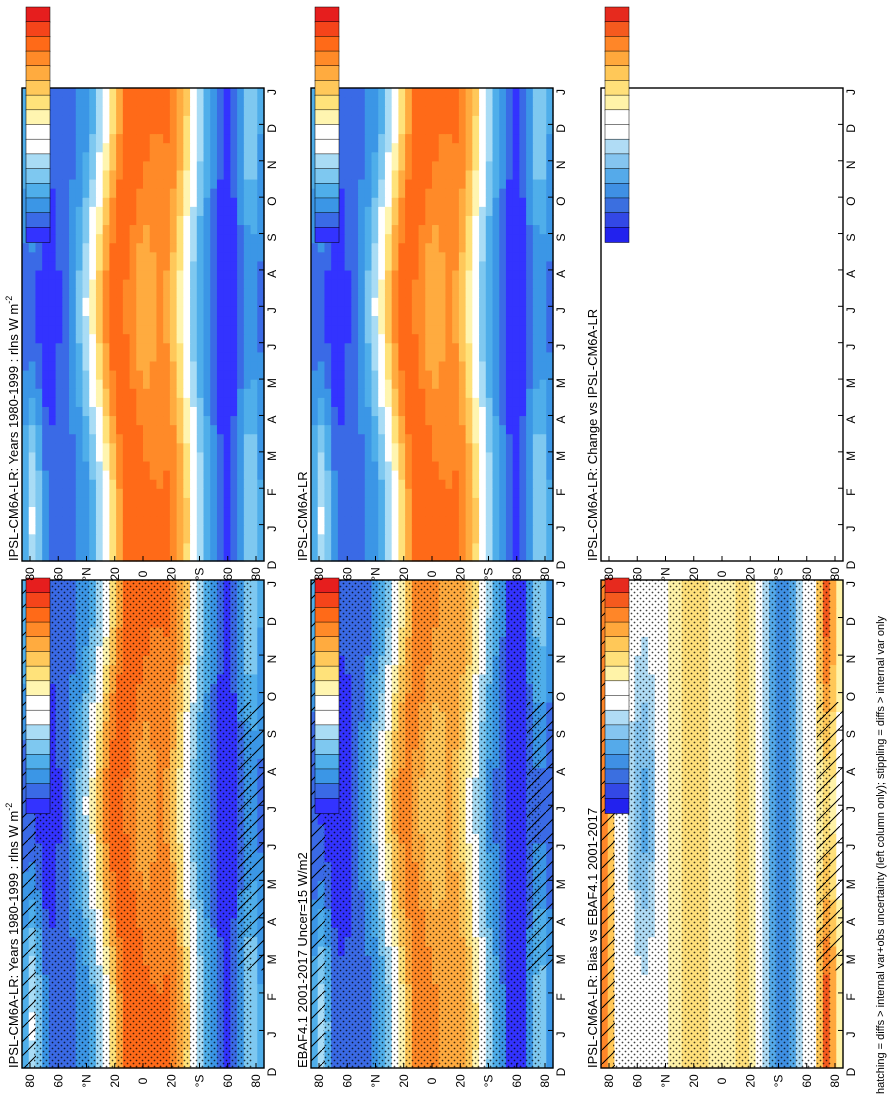 The image size is (891, 1100). Describe the element at coordinates (272, 200) in the screenshot. I see `month-tick-label: O` at that location.